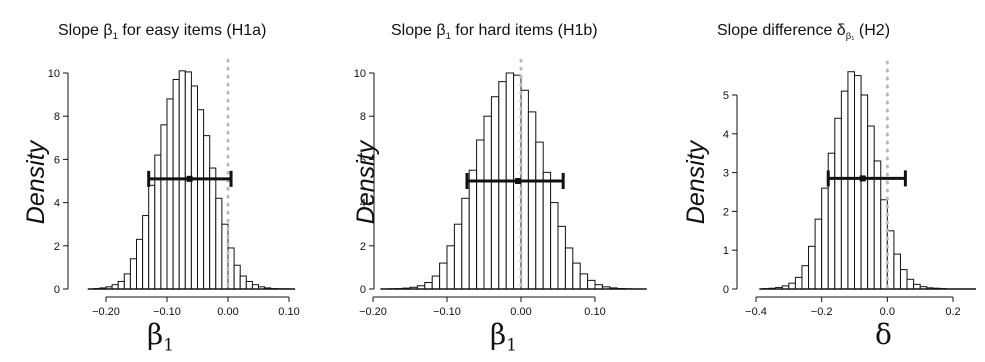 This screenshot has height=362, width=985. I want to click on posterior-mean-marker, so click(189, 178).